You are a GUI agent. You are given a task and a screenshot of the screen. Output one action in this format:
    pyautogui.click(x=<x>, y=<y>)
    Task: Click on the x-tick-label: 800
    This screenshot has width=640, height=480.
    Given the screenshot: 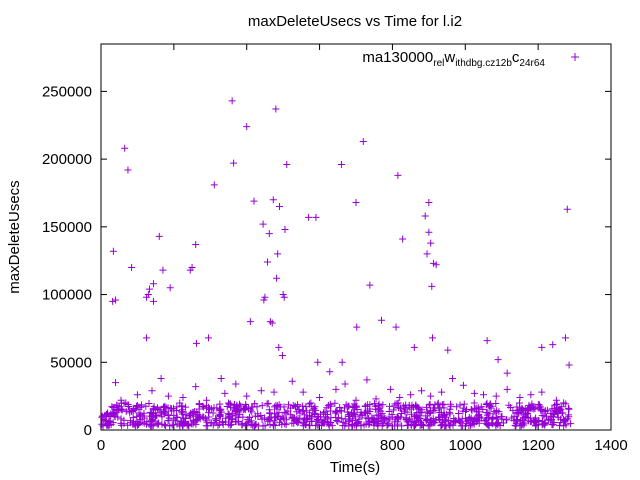 What is the action you would take?
    pyautogui.click(x=392, y=445)
    